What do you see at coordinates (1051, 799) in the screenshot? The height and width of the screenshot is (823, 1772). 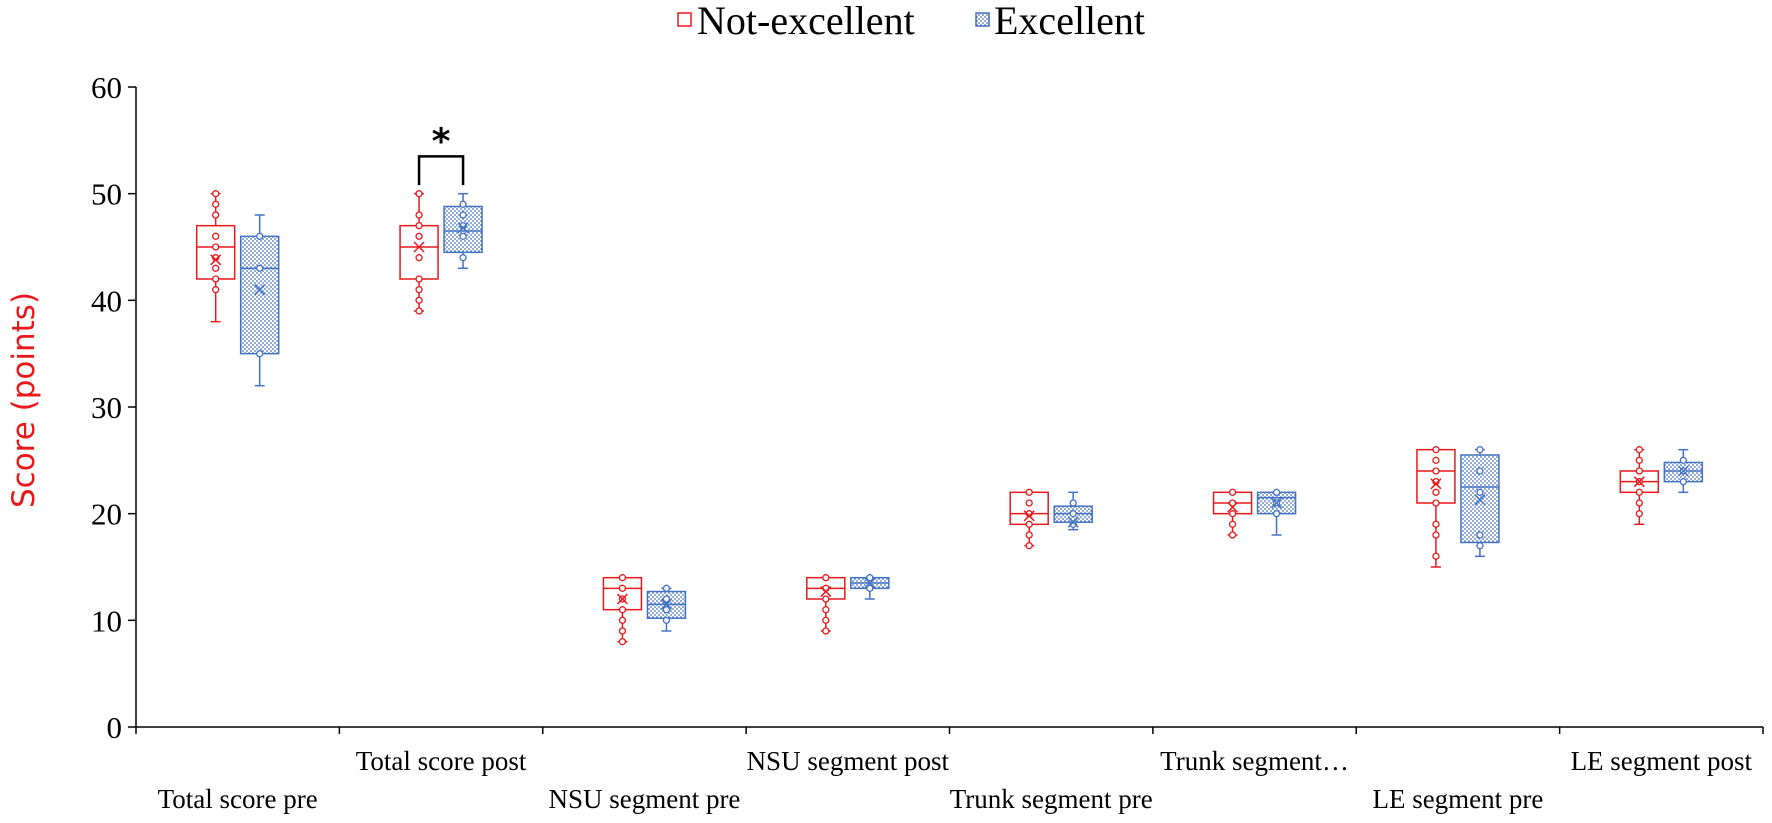 I see `x-tick-label: Trunk segment pre` at bounding box center [1051, 799].